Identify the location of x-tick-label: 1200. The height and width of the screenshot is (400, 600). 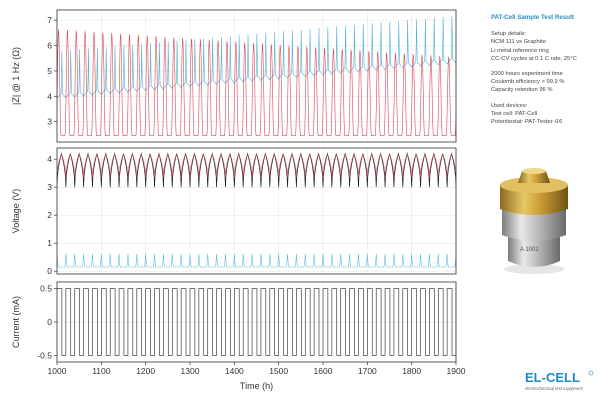
(145, 371).